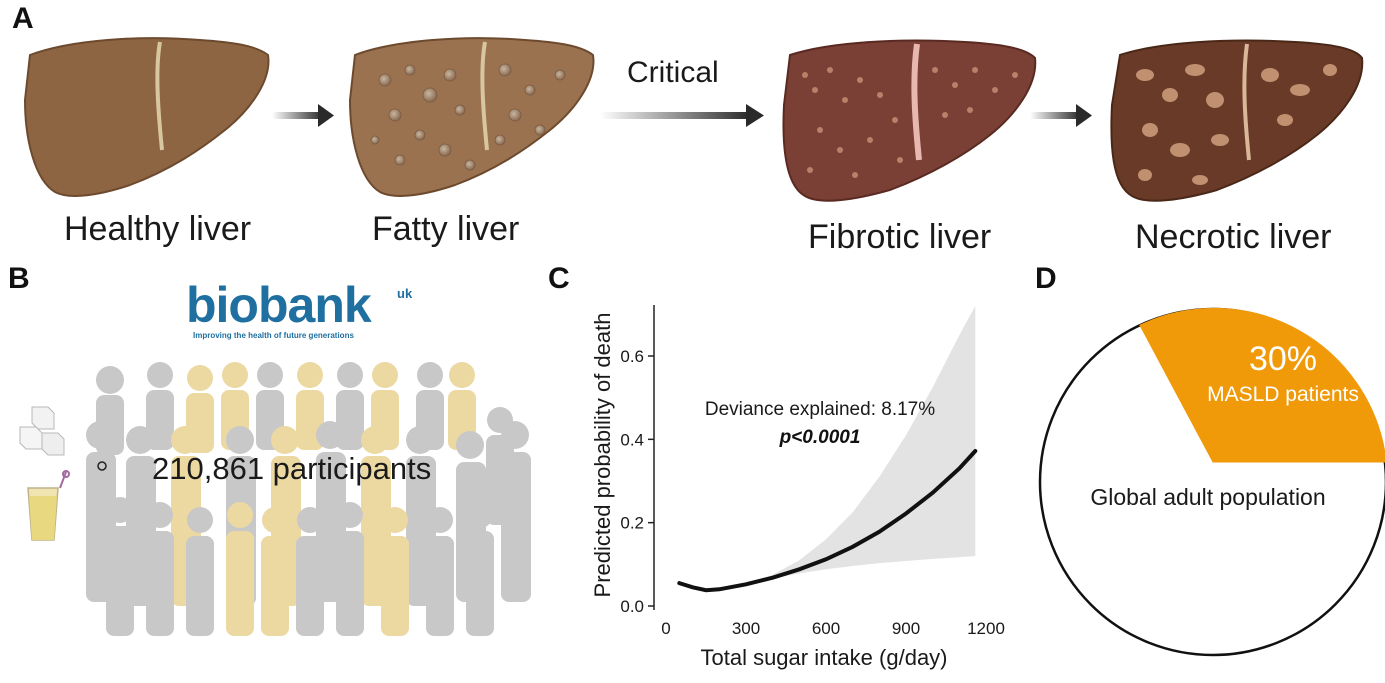 The width and height of the screenshot is (1385, 683). I want to click on biobank-logo-superscript: uk, so click(405, 293).